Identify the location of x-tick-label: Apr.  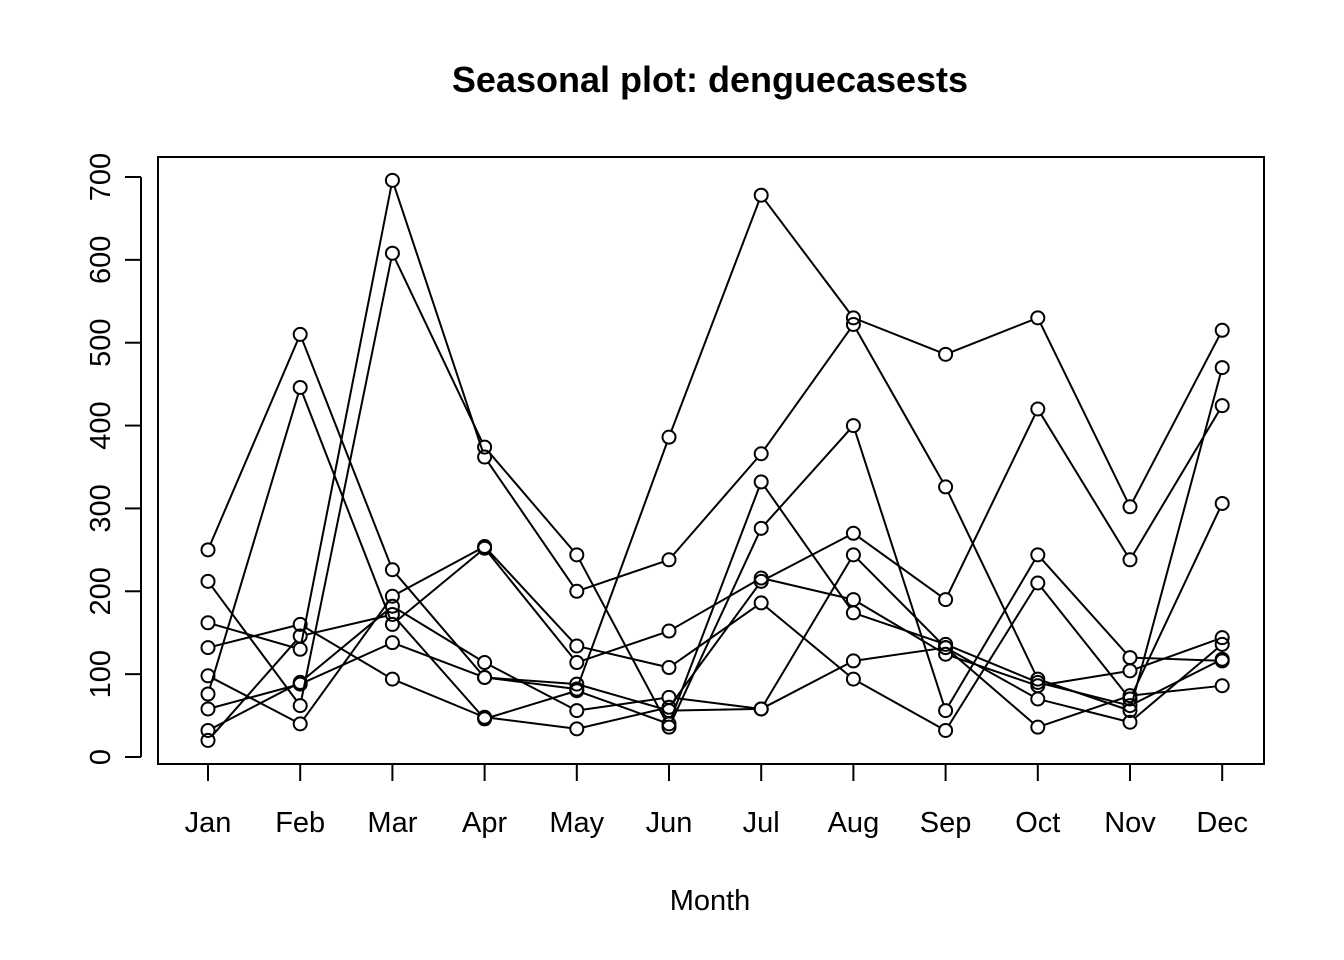
(484, 823).